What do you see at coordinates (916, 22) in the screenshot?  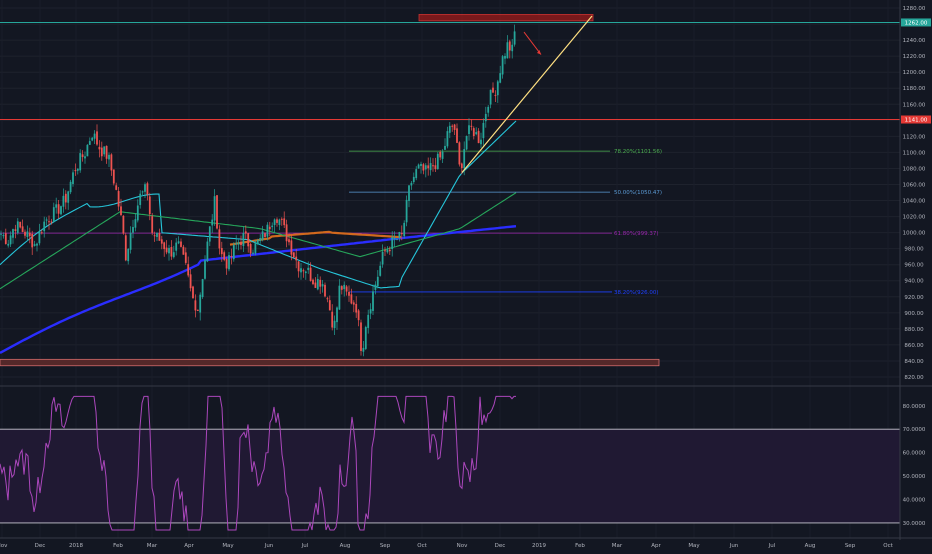 I see `price-tag` at bounding box center [916, 22].